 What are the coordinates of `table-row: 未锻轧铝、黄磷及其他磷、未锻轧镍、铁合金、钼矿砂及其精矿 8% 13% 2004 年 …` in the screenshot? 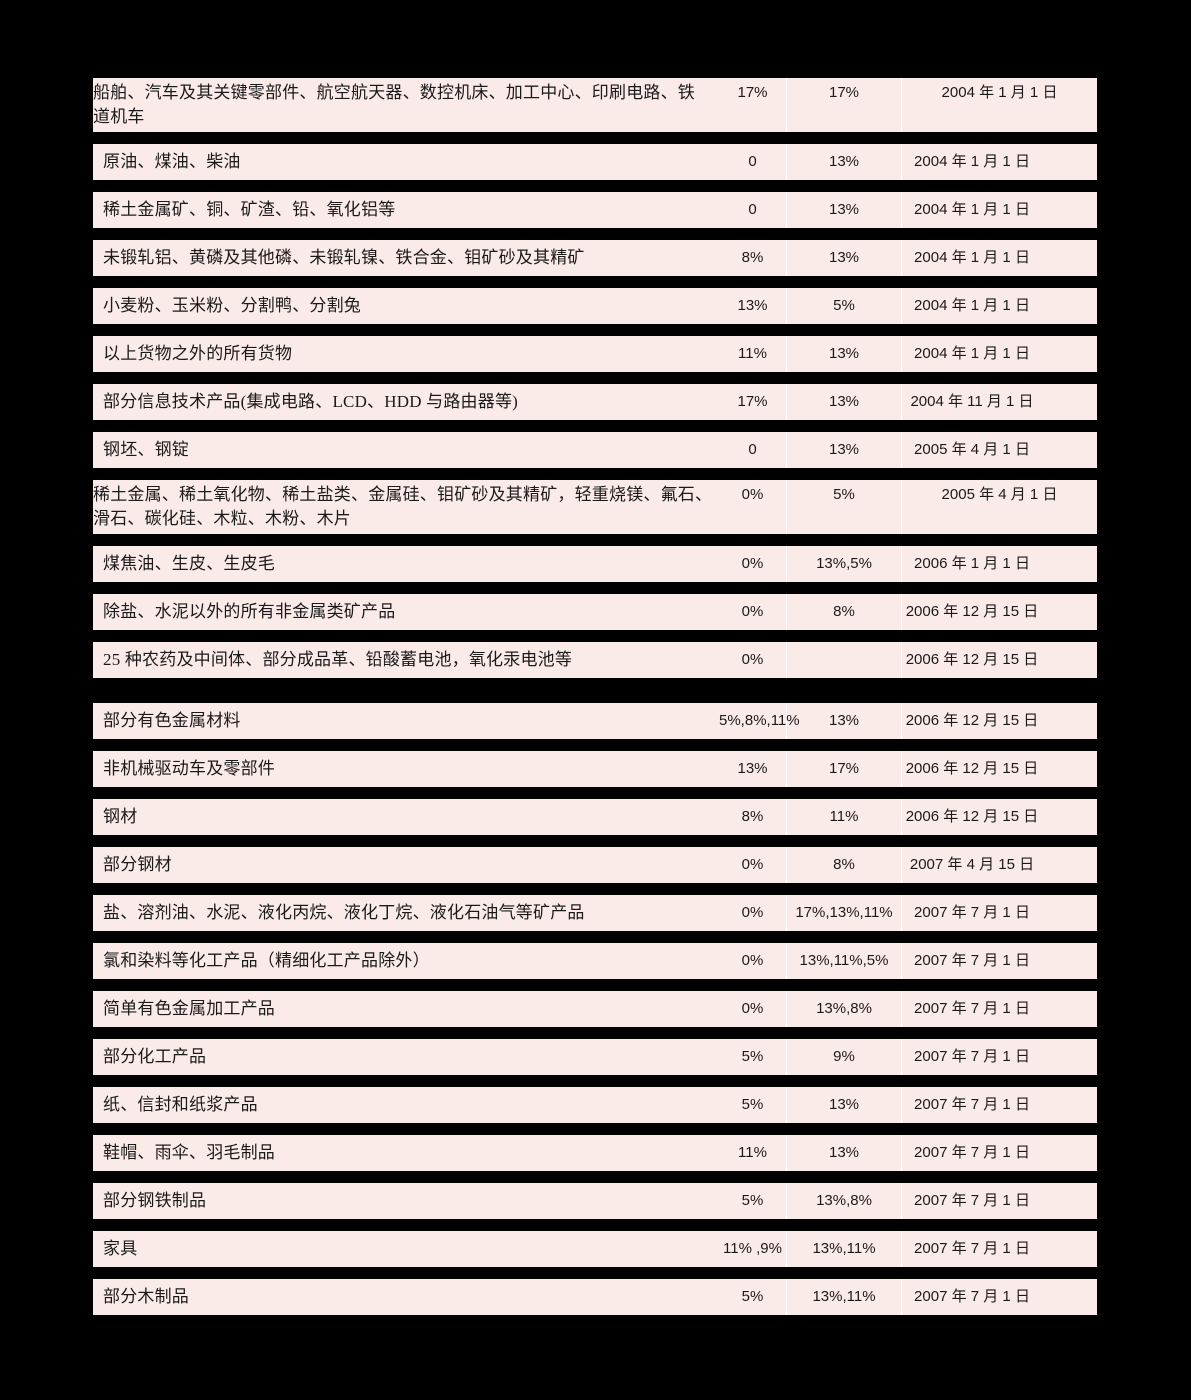 It's located at (595, 258).